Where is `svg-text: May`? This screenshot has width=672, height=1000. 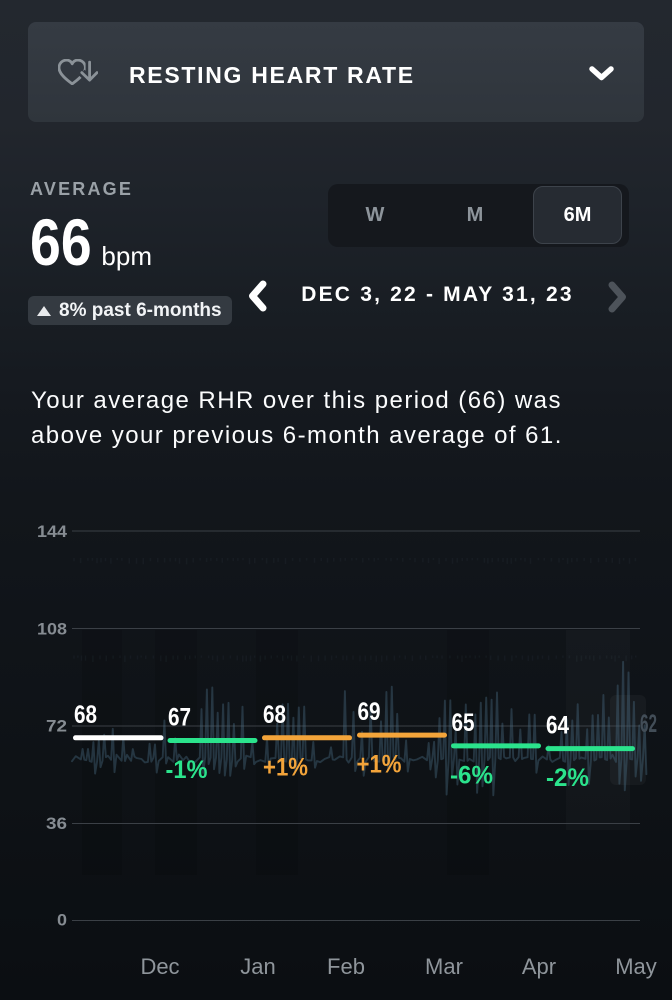
svg-text: May is located at coordinates (636, 966).